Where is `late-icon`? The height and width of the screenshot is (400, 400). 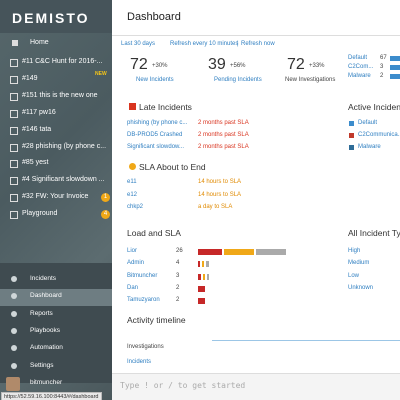
late-icon is located at coordinates (132, 106).